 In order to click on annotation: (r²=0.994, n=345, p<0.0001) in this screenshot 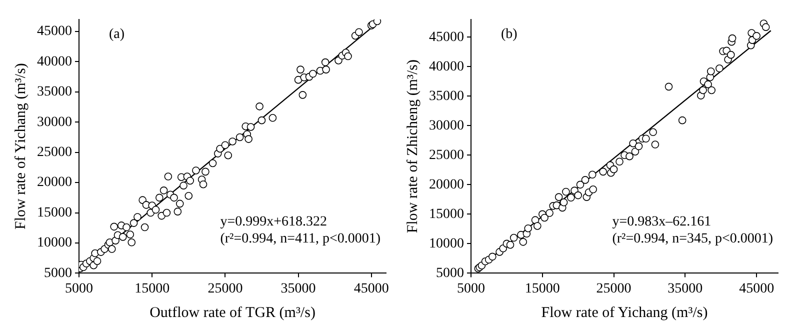, I will do `click(693, 239)`.